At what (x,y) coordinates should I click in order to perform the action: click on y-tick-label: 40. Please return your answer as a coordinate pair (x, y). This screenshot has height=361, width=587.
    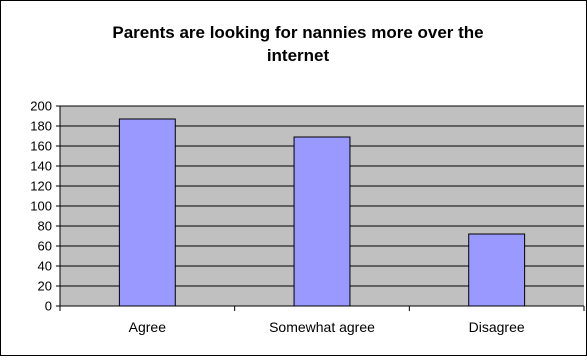
    Looking at the image, I should click on (45, 266).